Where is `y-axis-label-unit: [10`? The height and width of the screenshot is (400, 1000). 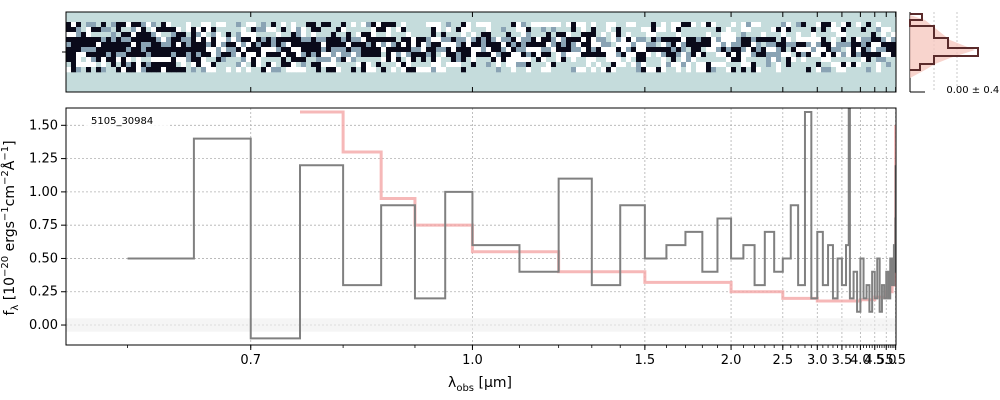 y-axis-label-unit: [10 is located at coordinates (10, 291).